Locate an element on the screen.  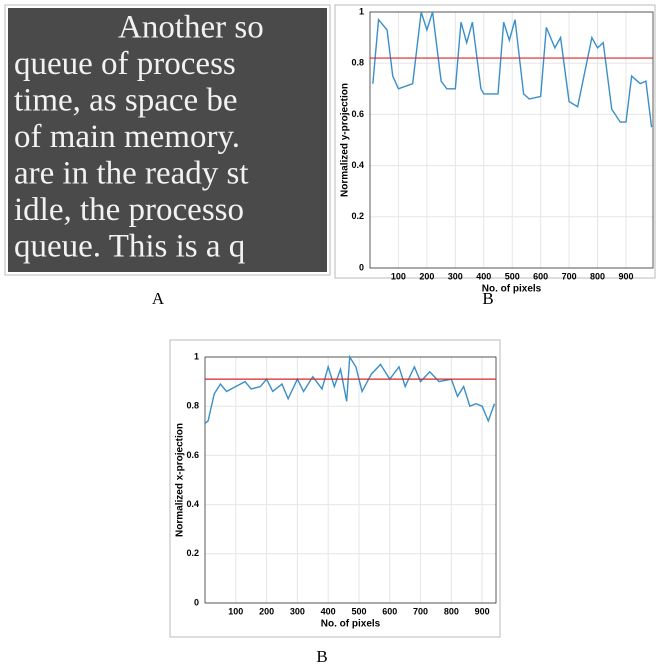
image-text-line: Another so is located at coordinates (191, 28).